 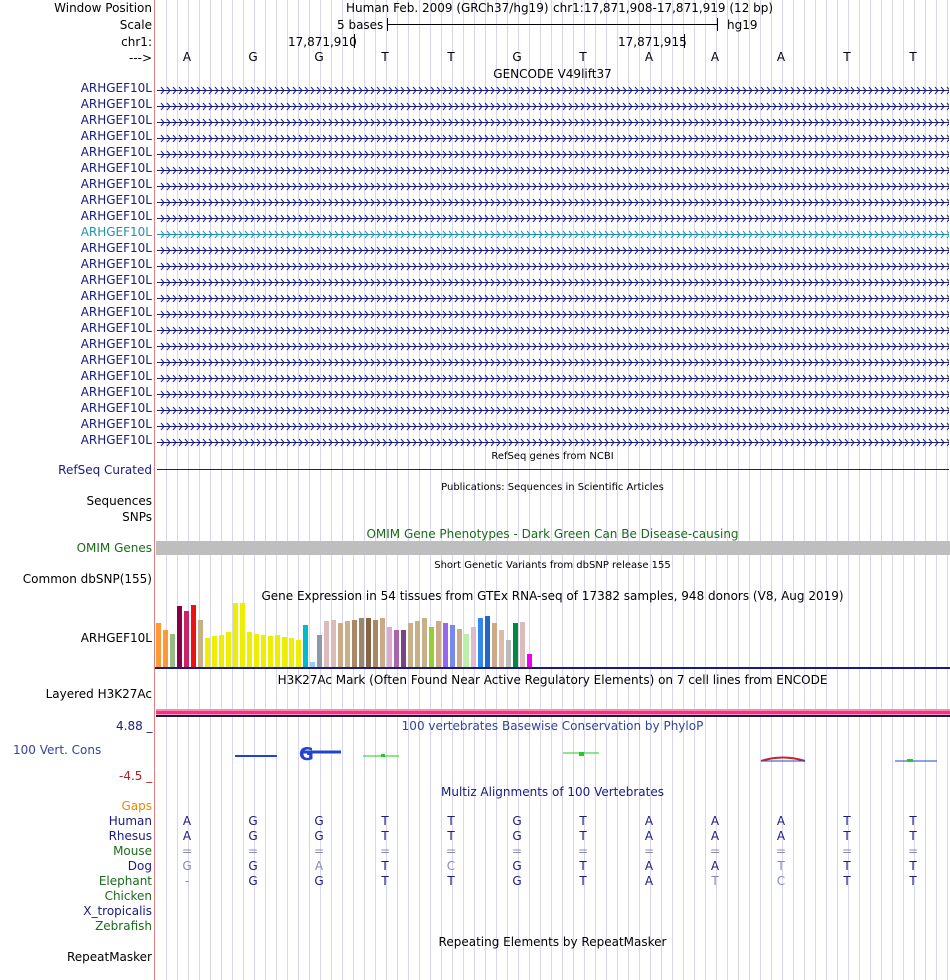 What do you see at coordinates (57, 750) in the screenshot?
I see `phylop-track-label: 100 Vert. Cons` at bounding box center [57, 750].